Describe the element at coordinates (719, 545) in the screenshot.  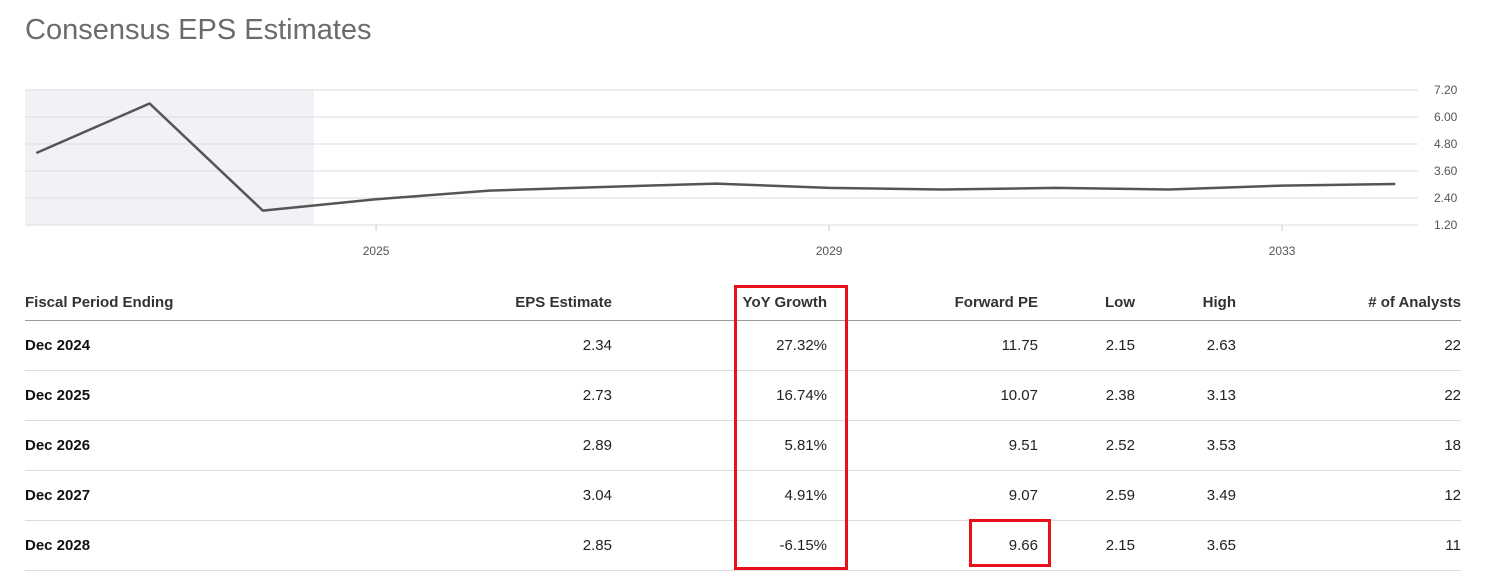
I see `cell-yoy-growth: -6.15%` at that location.